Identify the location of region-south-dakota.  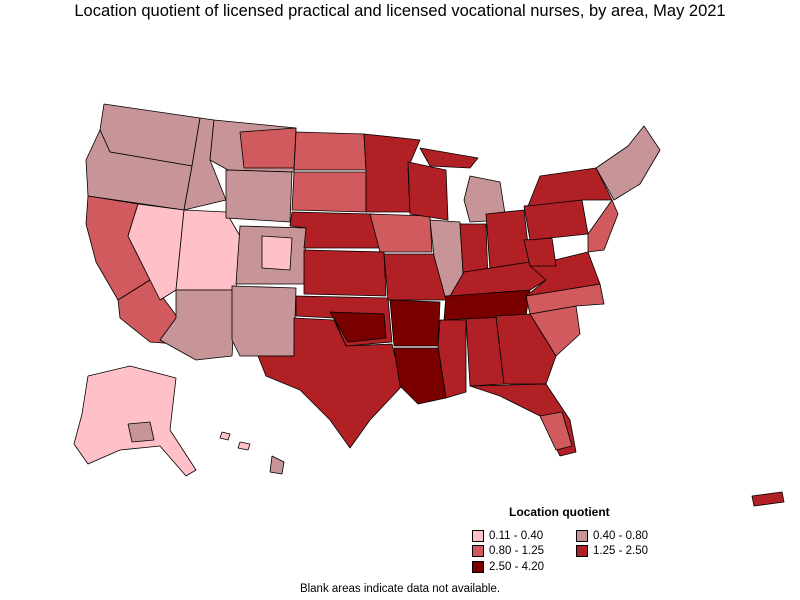
(329, 192).